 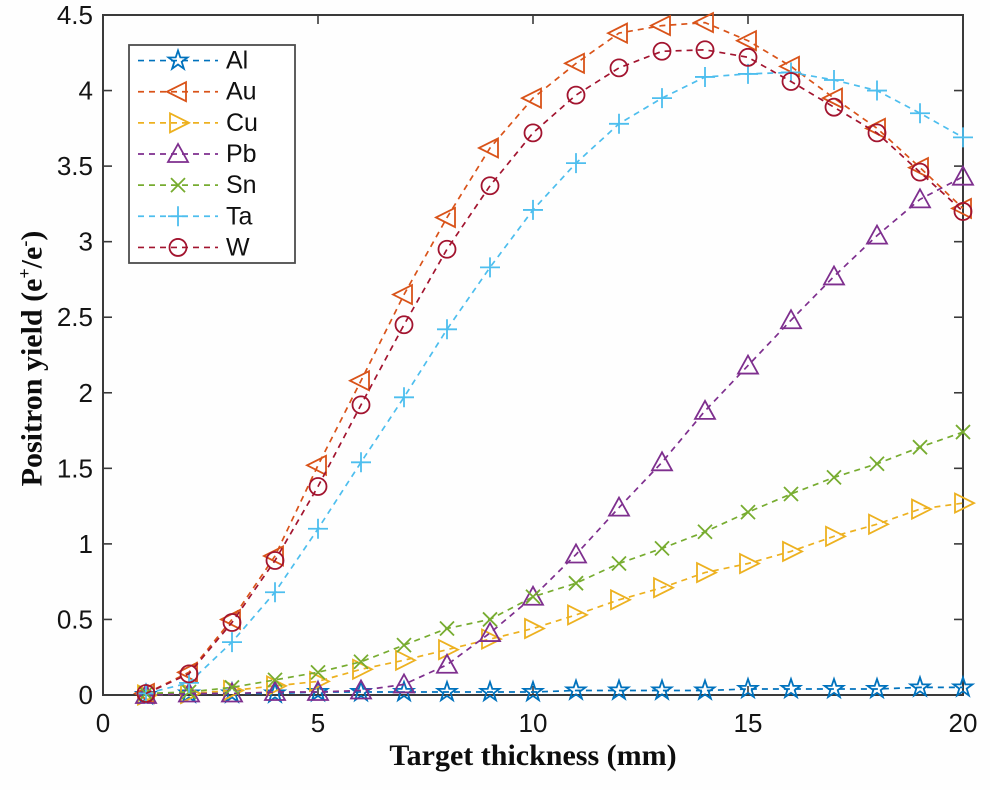 I want to click on legend-item-cu: Cu, so click(x=198, y=123).